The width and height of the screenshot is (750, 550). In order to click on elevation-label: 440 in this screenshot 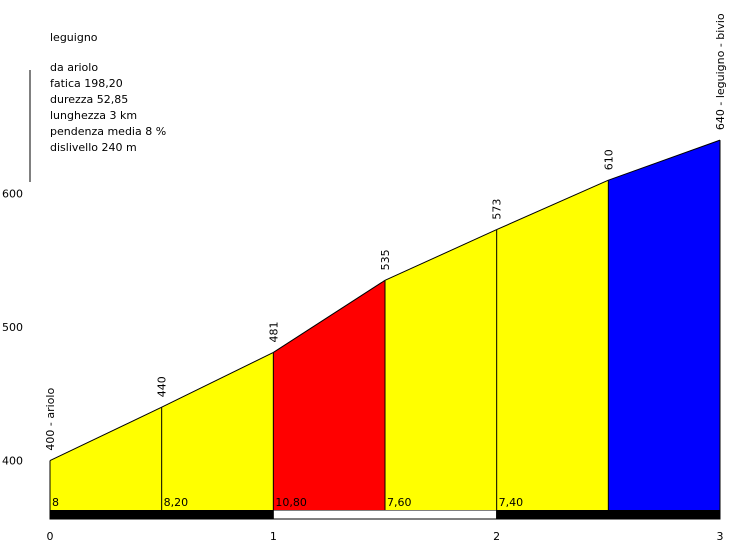, I will do `click(162, 386)`.